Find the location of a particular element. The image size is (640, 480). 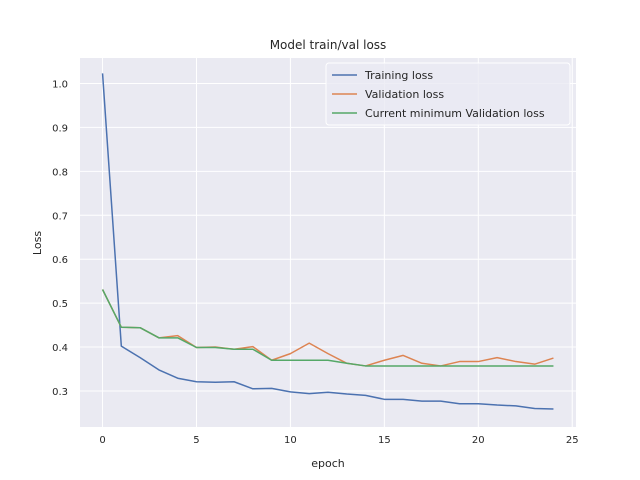

x-tick-label: 0 is located at coordinates (102, 440).